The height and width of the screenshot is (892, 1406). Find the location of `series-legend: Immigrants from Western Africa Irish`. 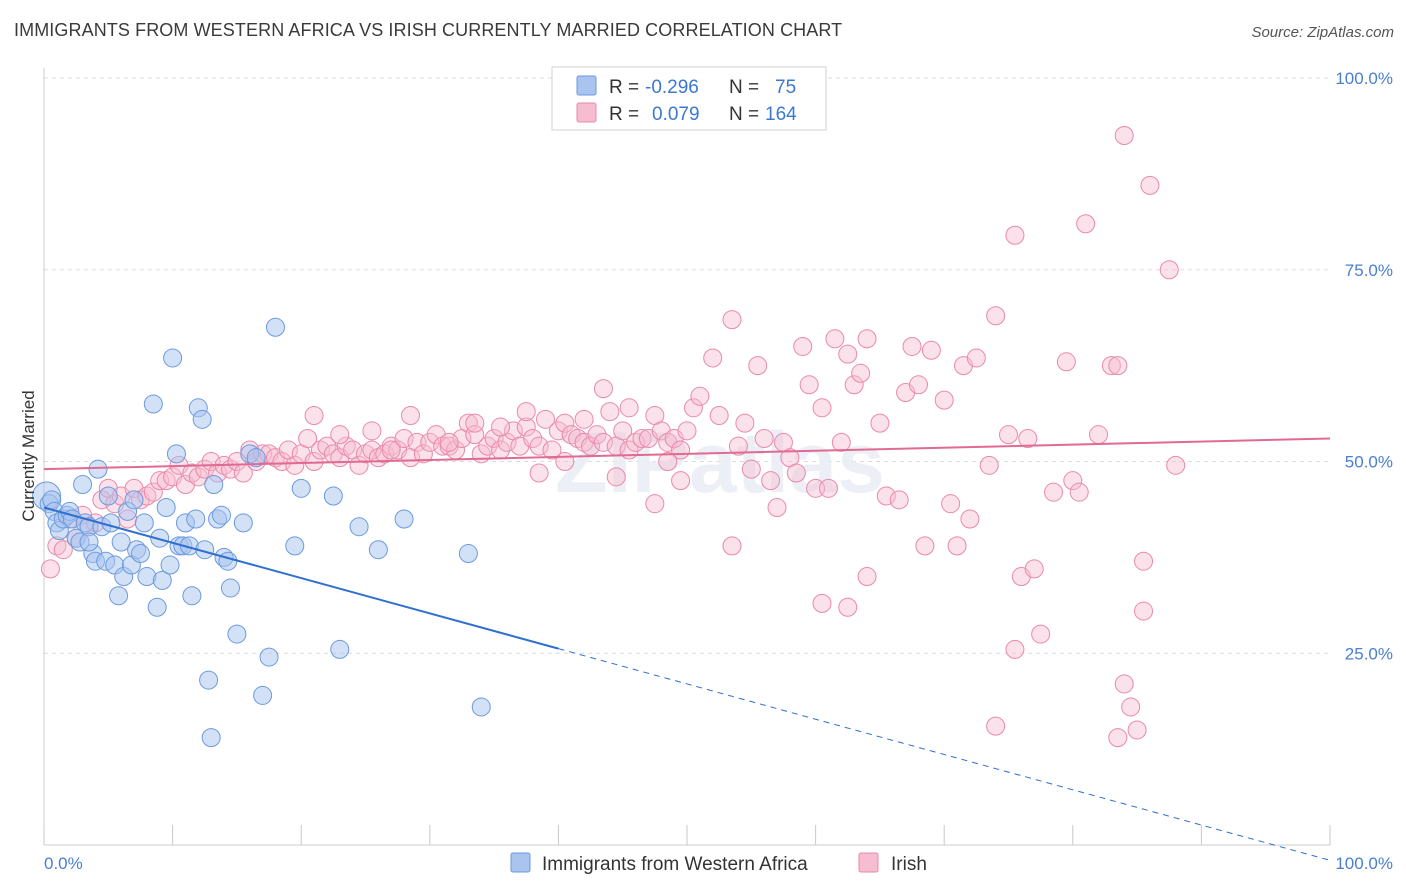

series-legend: Immigrants from Western Africa Irish is located at coordinates (718, 863).